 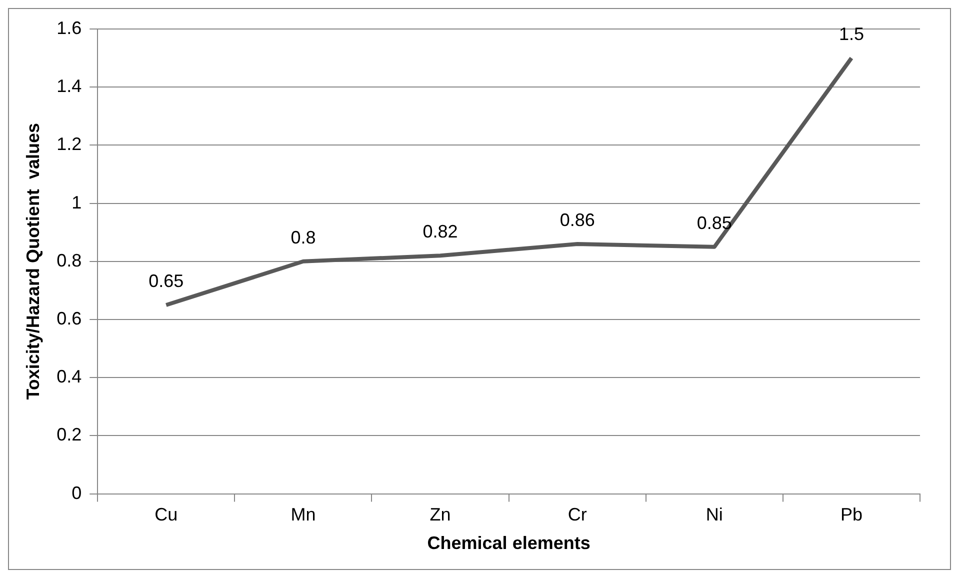 What do you see at coordinates (77, 202) in the screenshot?
I see `y-tick-label: 1` at bounding box center [77, 202].